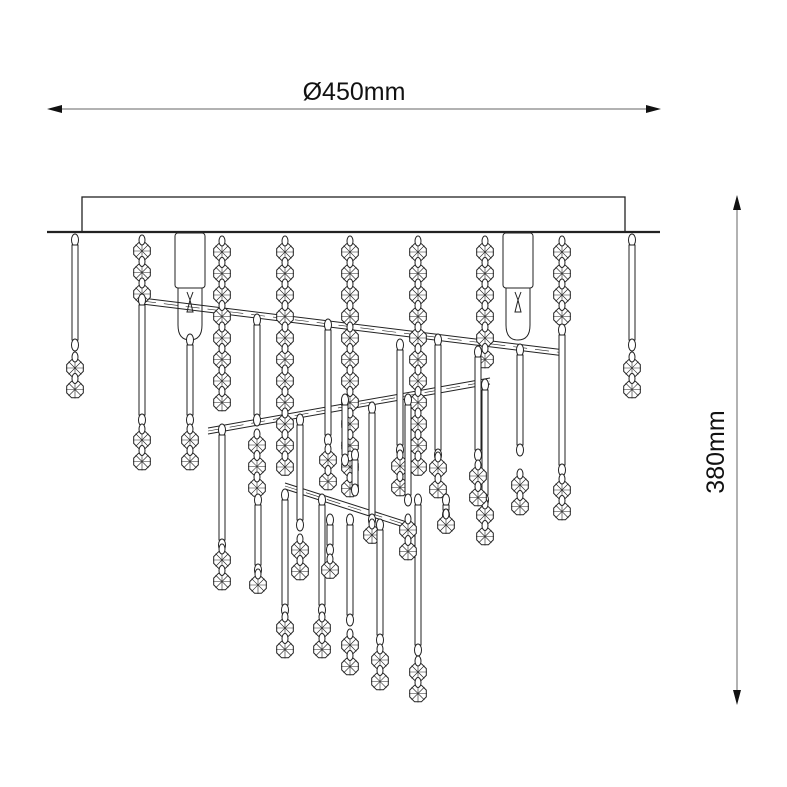 This screenshot has width=787, height=787. I want to click on canopy-body, so click(353, 214).